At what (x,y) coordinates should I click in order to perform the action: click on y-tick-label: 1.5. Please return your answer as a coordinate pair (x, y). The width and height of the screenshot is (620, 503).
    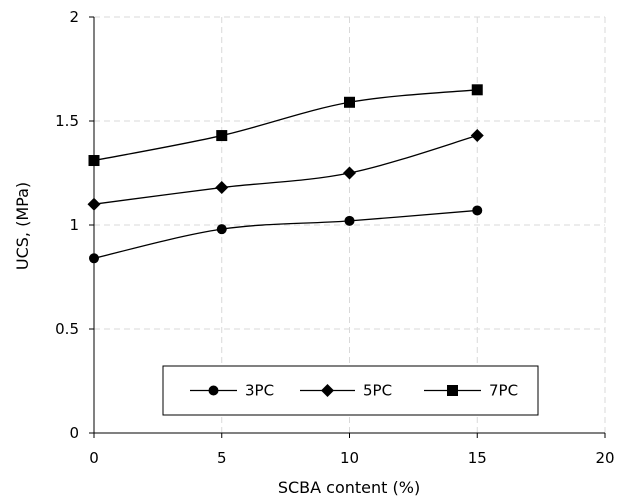
    Looking at the image, I should click on (67, 121).